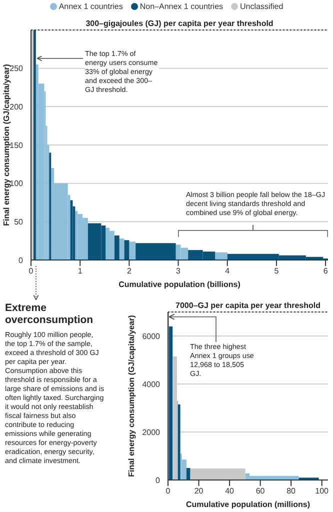 This screenshot has height=512, width=333. Describe the element at coordinates (325, 271) in the screenshot. I see `x-tick-label: 6` at that location.